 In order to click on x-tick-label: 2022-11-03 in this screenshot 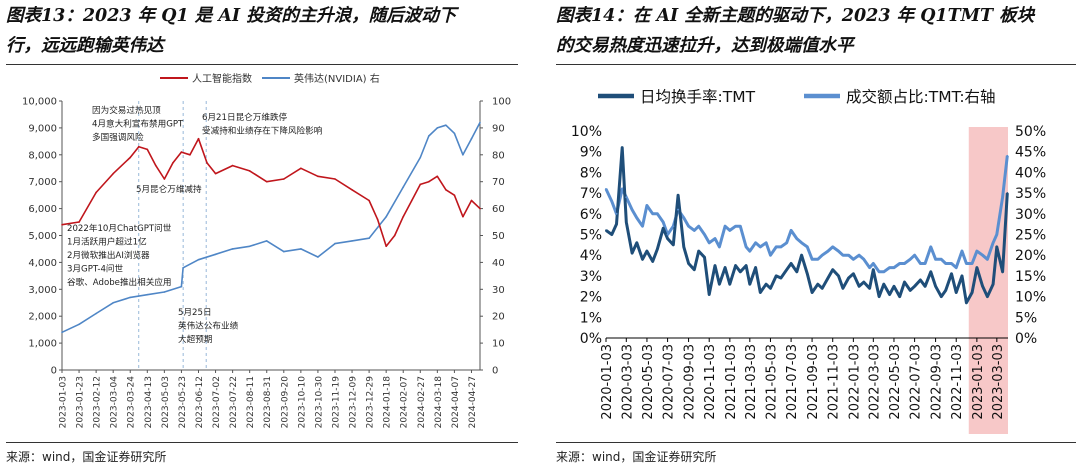, I will do `click(957, 382)`.